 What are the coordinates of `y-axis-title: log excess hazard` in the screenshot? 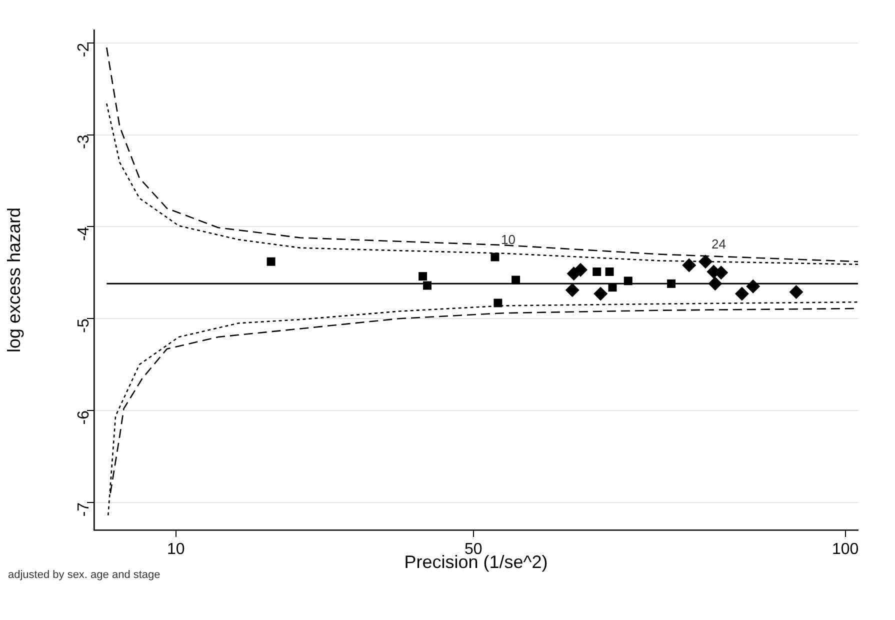 It's located at (14, 280).